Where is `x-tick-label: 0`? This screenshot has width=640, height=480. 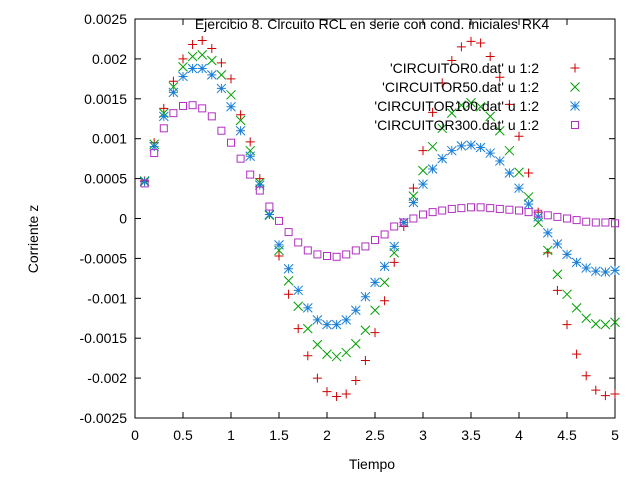 x-tick-label: 0 is located at coordinates (135, 435).